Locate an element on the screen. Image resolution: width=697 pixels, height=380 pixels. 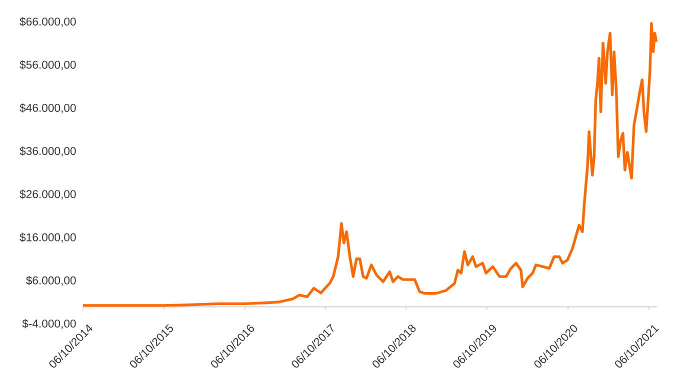
y-tick-label: $46.000,00 is located at coordinates (48, 108).